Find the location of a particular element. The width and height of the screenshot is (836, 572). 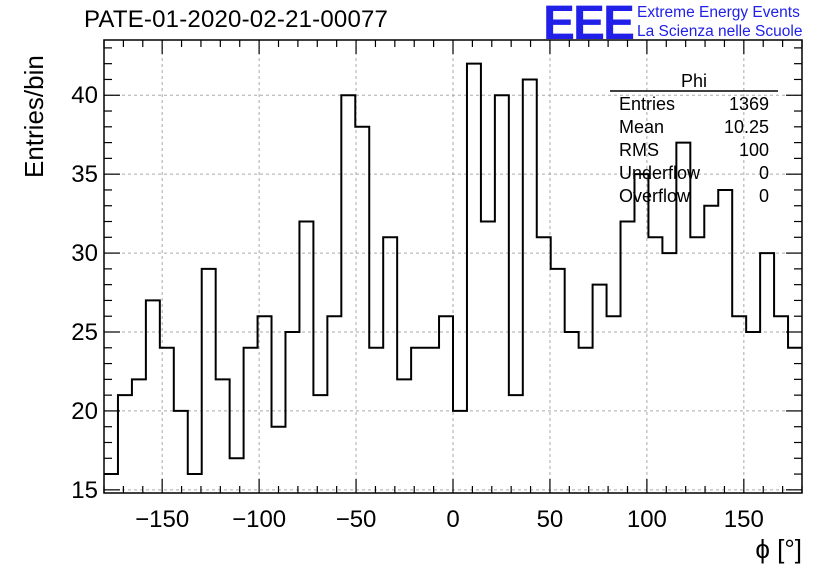

logo-line-2: La Scienza nelle Scuole is located at coordinates (720, 31).